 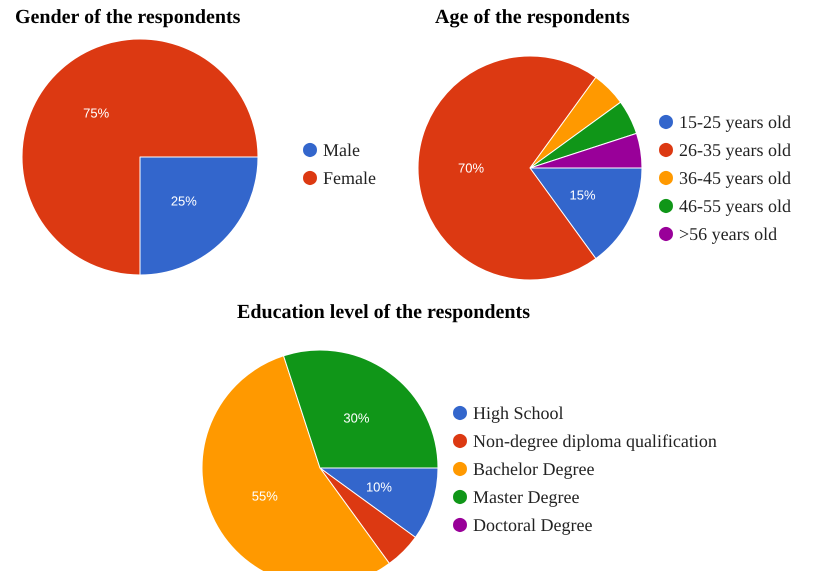 What do you see at coordinates (379, 487) in the screenshot?
I see `data-label: 10%` at bounding box center [379, 487].